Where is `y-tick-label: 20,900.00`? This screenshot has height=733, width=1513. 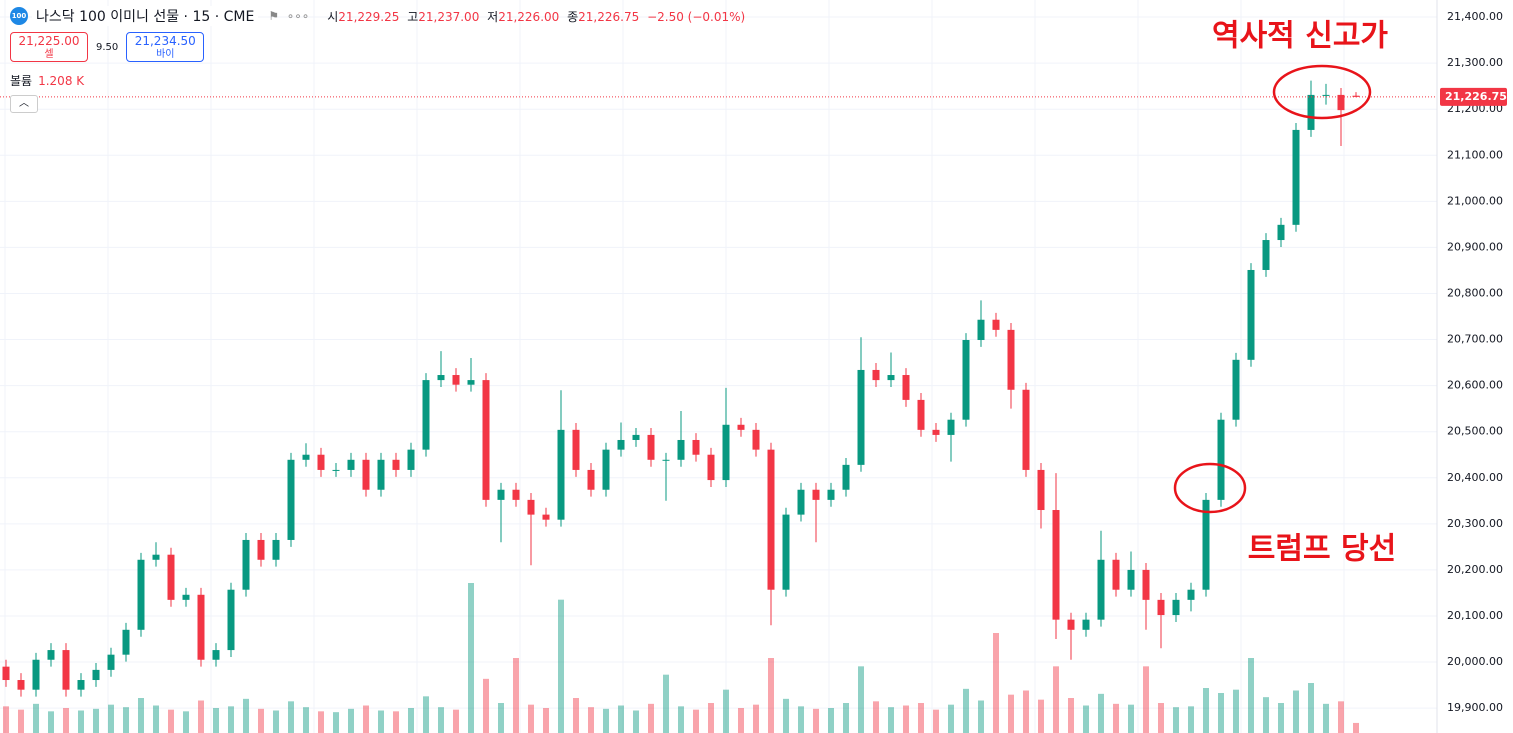
y-tick-label: 20,900.00 is located at coordinates (1475, 246).